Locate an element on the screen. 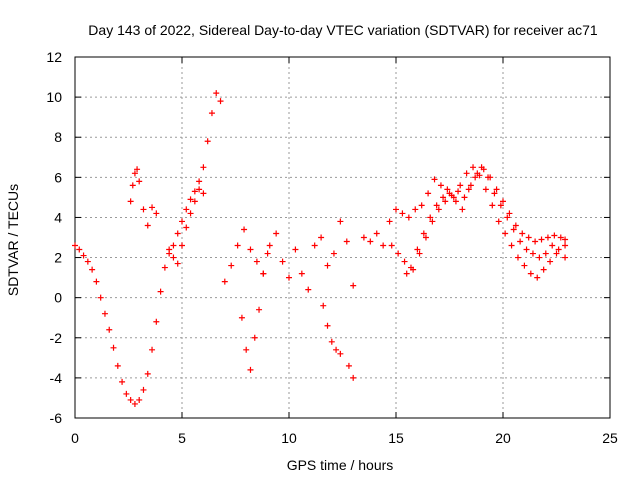 The height and width of the screenshot is (480, 640). y-tick-label: 8 is located at coordinates (58, 137).